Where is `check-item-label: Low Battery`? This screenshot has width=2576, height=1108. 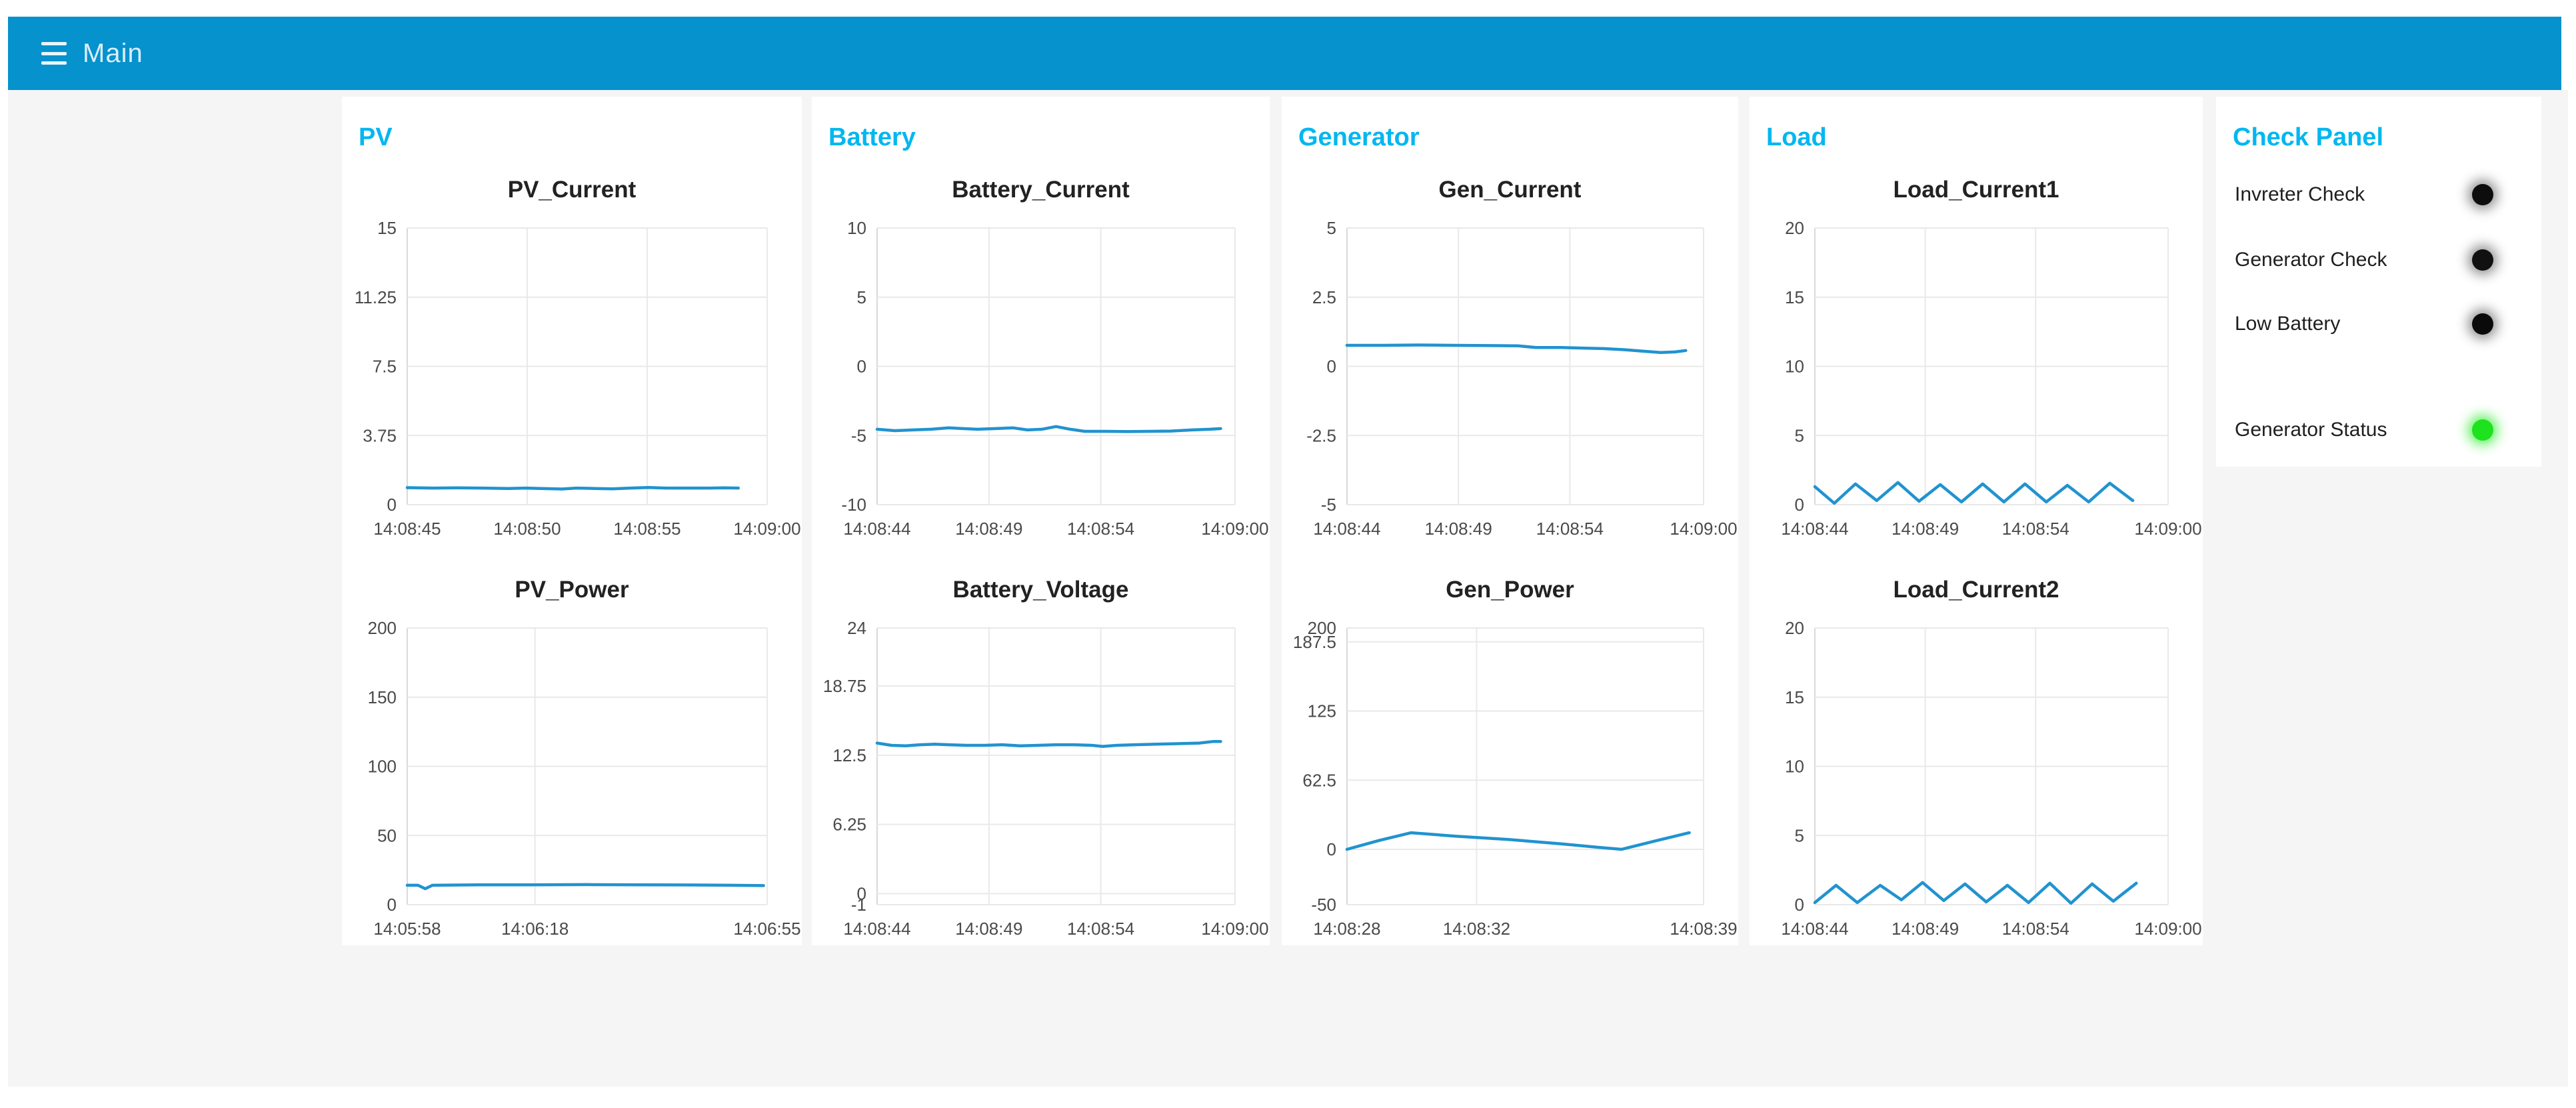 check-item-label: Low Battery is located at coordinates (2288, 324).